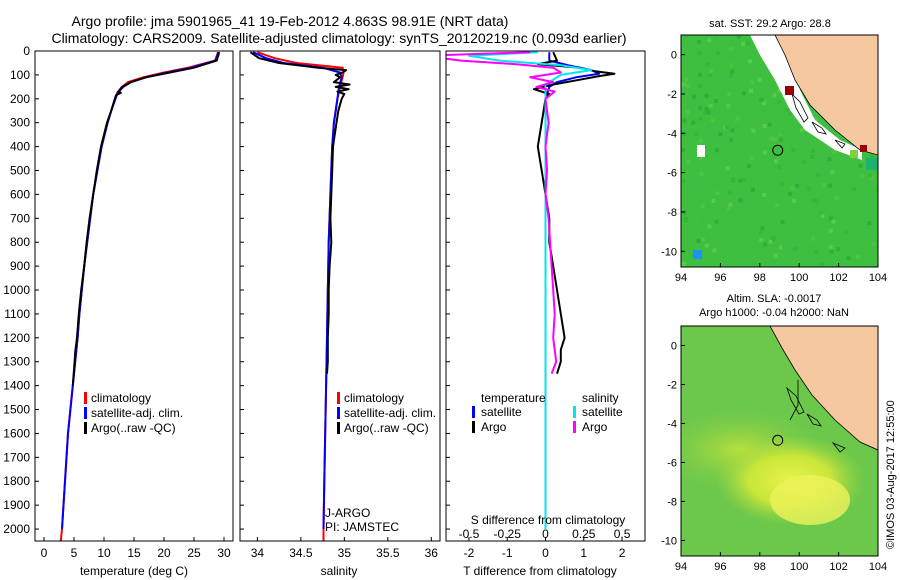  Describe the element at coordinates (545, 553) in the screenshot. I see `x-tick-label: 0` at that location.